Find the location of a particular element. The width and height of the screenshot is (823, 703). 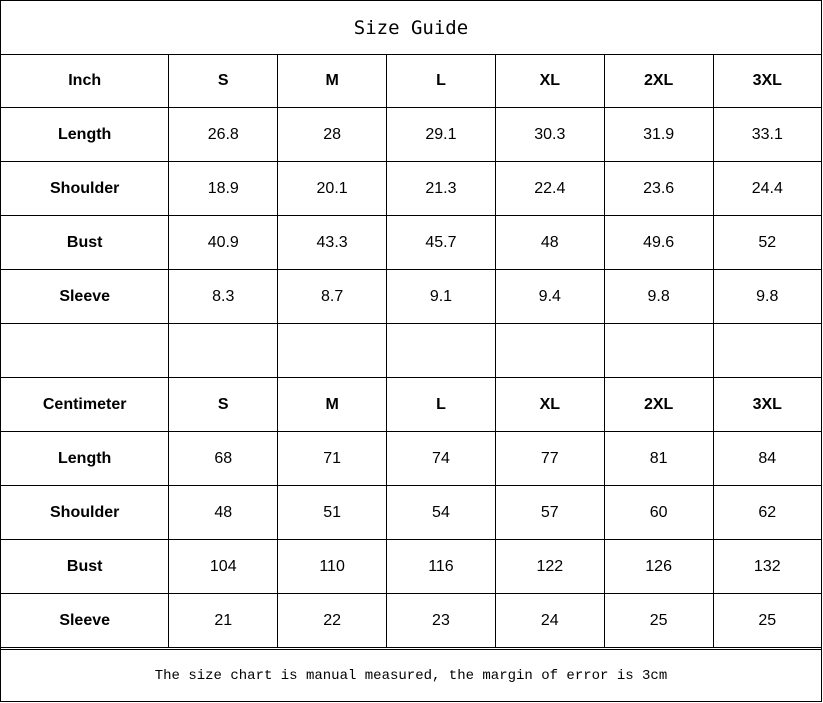

table-cell: 132 is located at coordinates (766, 566).